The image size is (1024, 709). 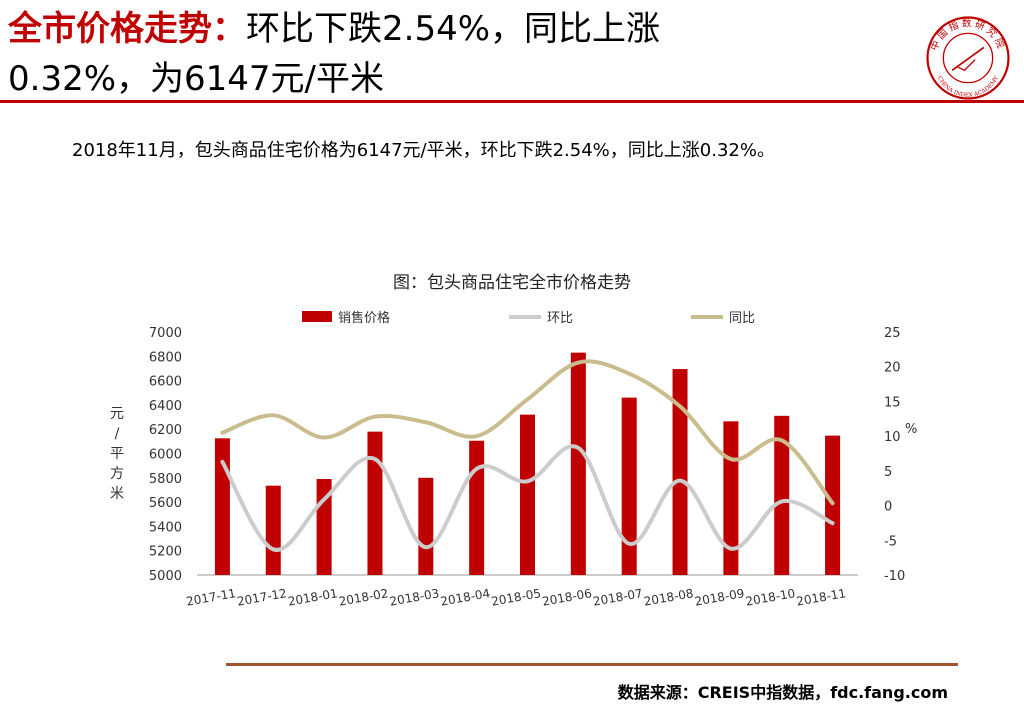 I want to click on left-tick-label: 6400, so click(x=165, y=406).